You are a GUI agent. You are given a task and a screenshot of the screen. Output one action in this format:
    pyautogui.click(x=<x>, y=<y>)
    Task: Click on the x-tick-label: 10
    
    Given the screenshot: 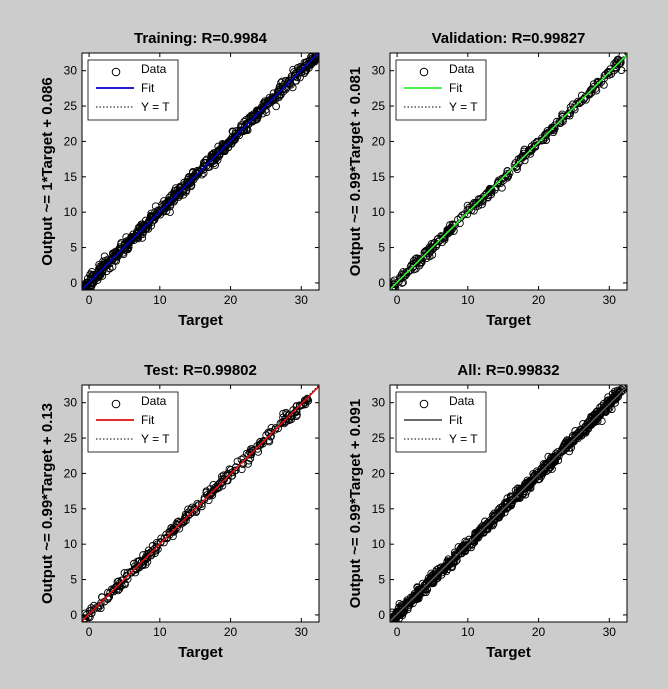 What is the action you would take?
    pyautogui.click(x=160, y=300)
    